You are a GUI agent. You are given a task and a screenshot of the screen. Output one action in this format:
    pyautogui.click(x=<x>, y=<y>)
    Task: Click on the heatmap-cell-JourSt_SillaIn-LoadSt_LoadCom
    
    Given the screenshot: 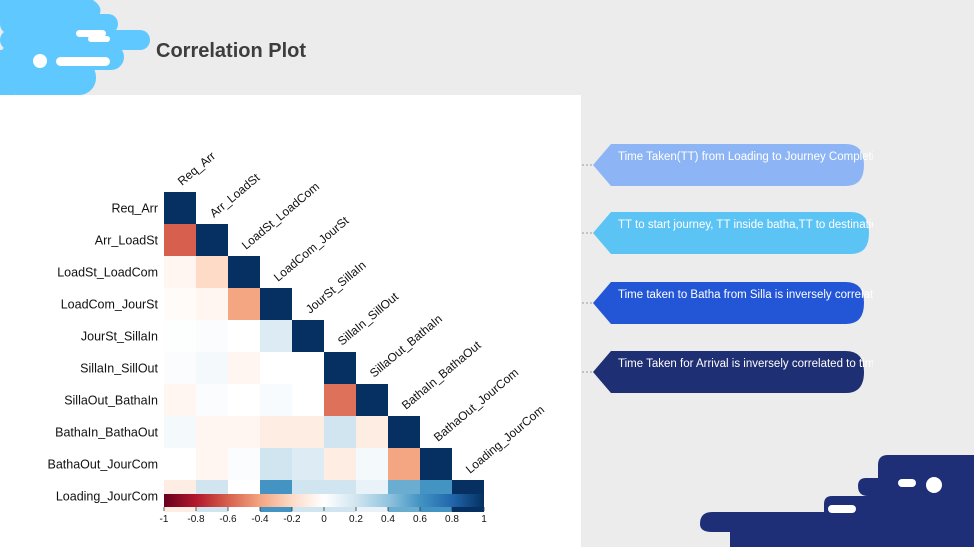 What is the action you would take?
    pyautogui.click(x=244, y=336)
    